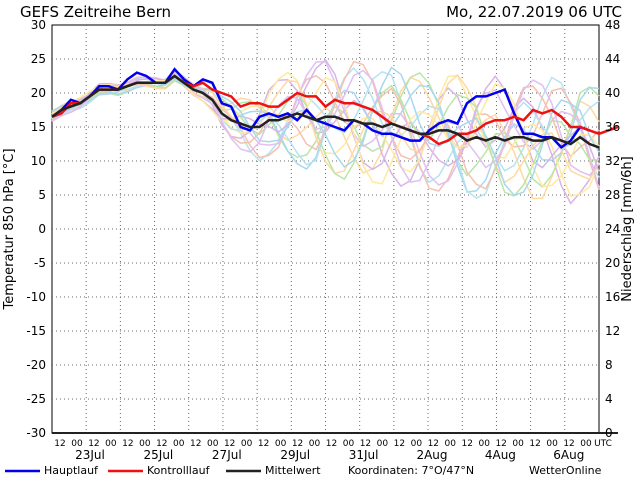 This screenshot has height=478, width=640. Describe the element at coordinates (364, 455) in the screenshot. I see `x-date-label: 31Jul` at that location.